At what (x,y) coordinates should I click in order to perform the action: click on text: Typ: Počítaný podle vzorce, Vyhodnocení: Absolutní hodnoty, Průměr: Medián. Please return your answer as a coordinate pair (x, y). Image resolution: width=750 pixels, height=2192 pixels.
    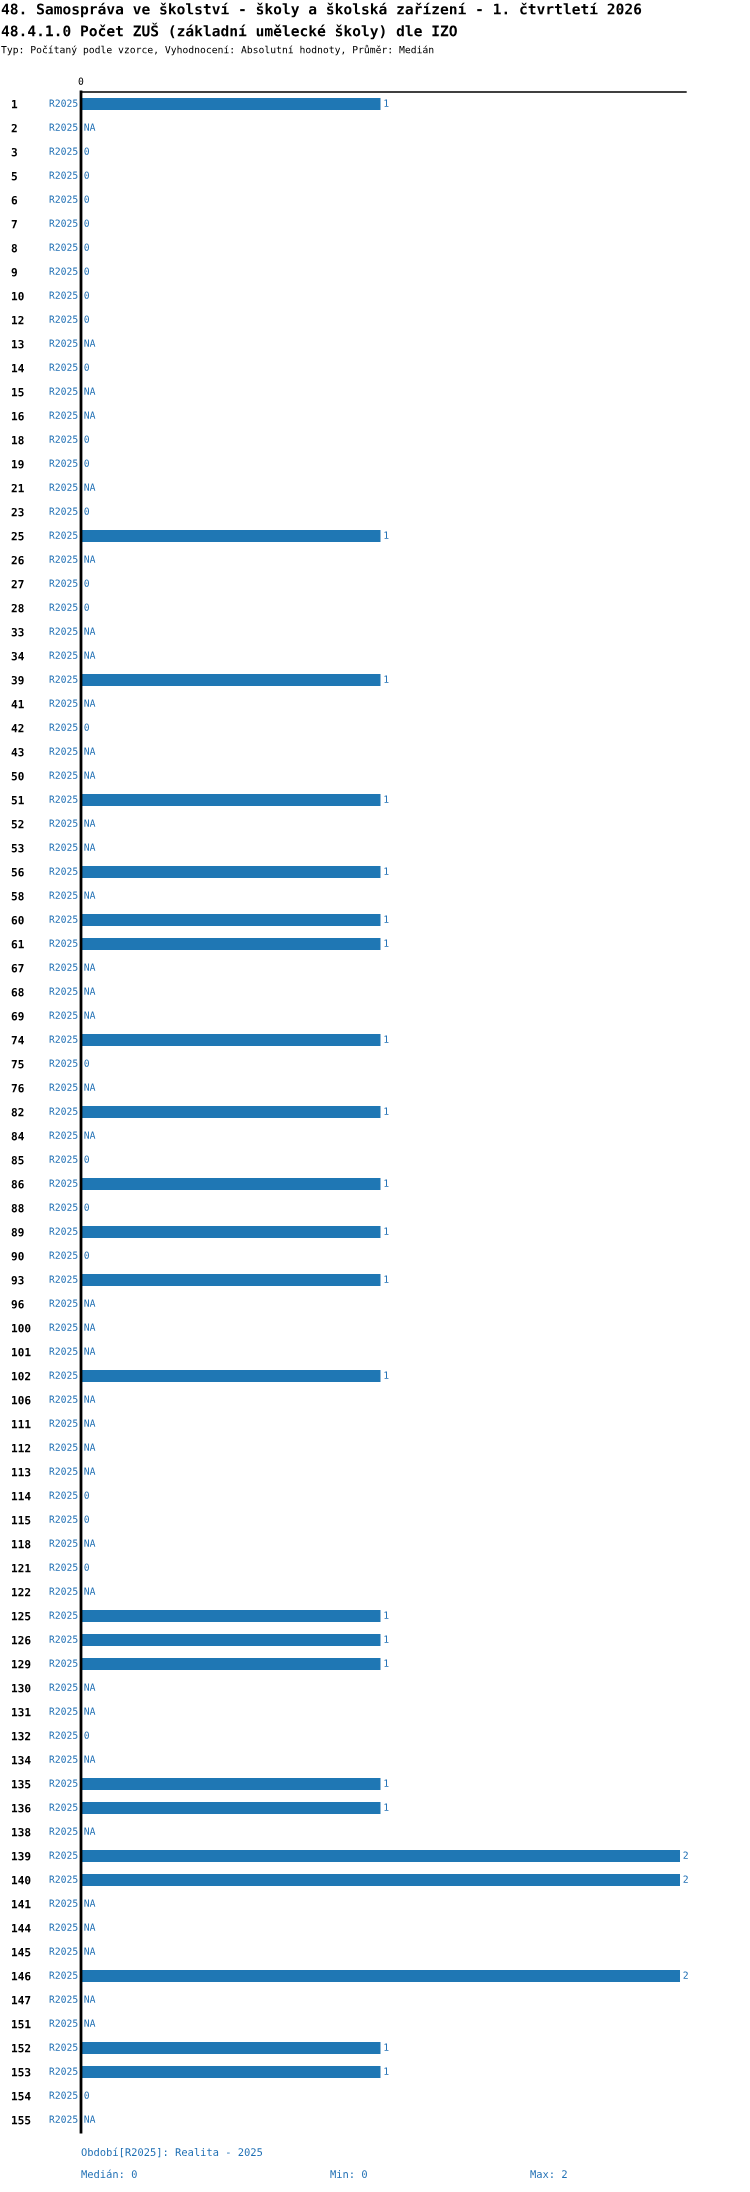
    Looking at the image, I should click on (217, 50).